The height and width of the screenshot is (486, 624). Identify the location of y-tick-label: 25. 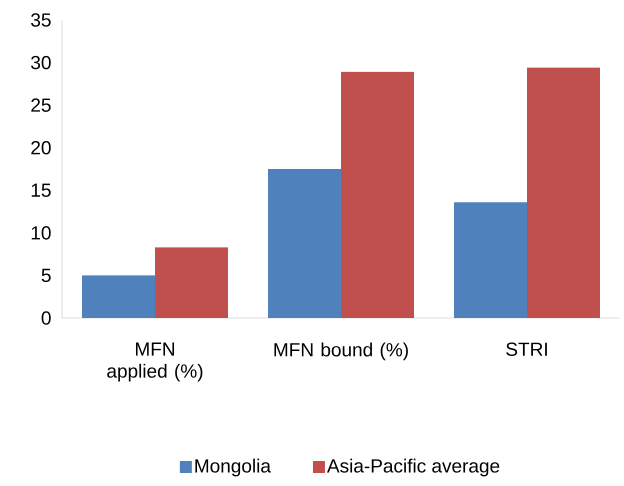
(41, 105).